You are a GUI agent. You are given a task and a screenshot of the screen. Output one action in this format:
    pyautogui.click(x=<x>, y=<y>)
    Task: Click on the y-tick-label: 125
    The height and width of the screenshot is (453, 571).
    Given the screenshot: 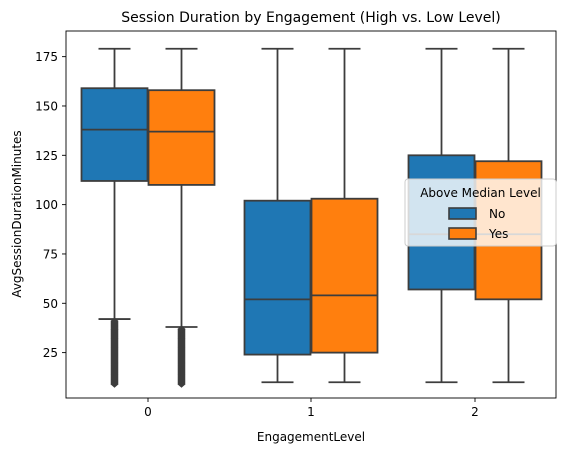 What is the action you would take?
    pyautogui.click(x=46, y=156)
    